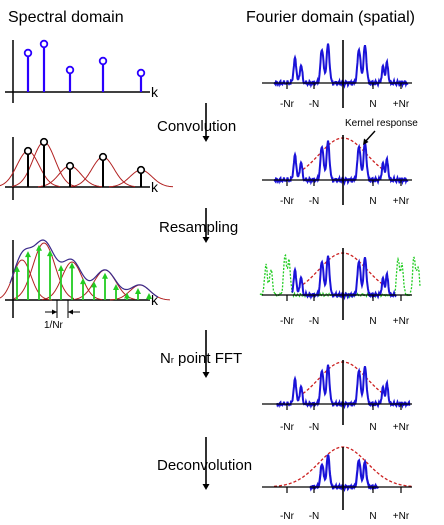  I want to click on r3-tick-label-2: N, so click(372, 321).